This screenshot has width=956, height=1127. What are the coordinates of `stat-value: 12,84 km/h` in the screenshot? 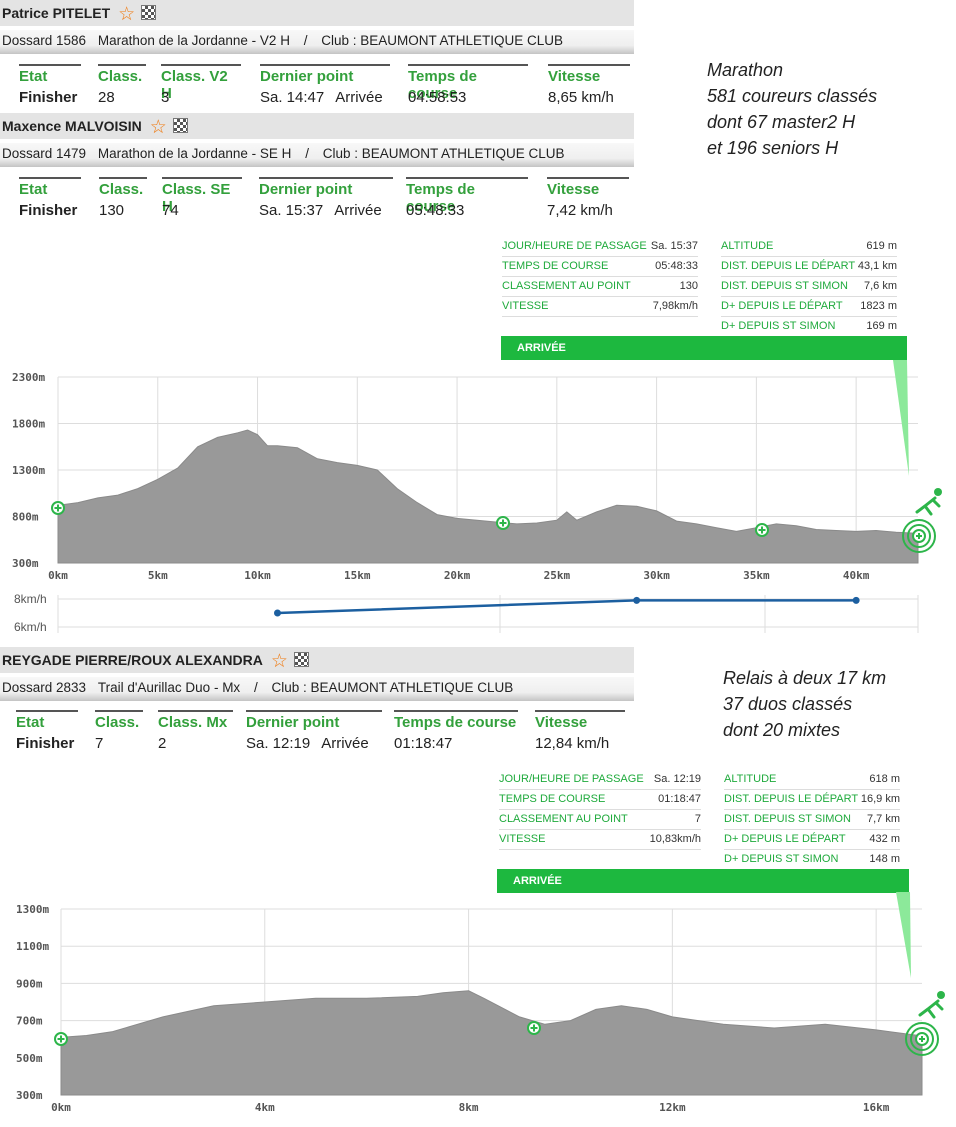 It's located at (572, 743).